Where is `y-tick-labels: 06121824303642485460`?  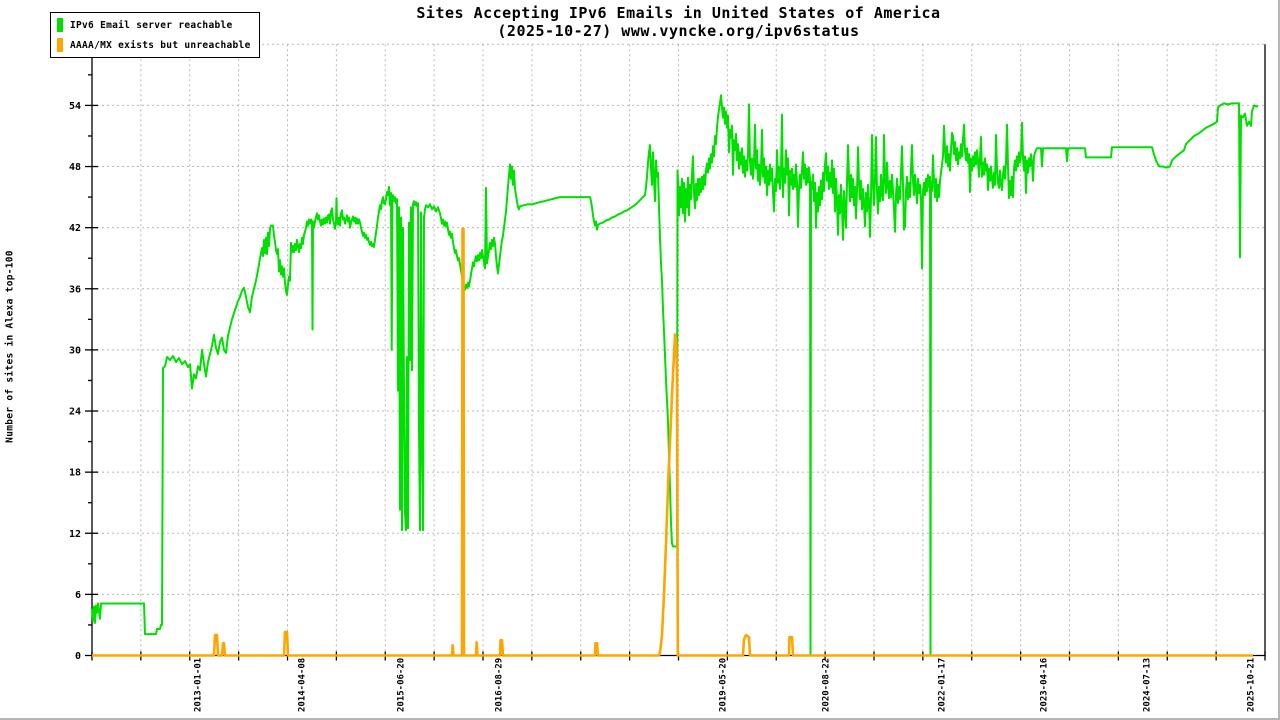
y-tick-labels: 06121824303642485460 is located at coordinates (75, 351).